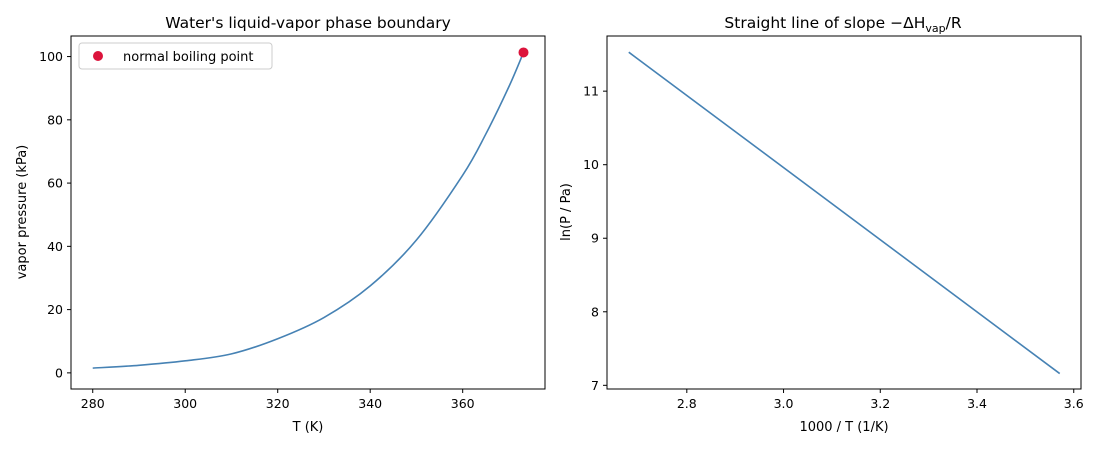 The image size is (1100, 450). I want to click on x-tick-label: 320, so click(278, 403).